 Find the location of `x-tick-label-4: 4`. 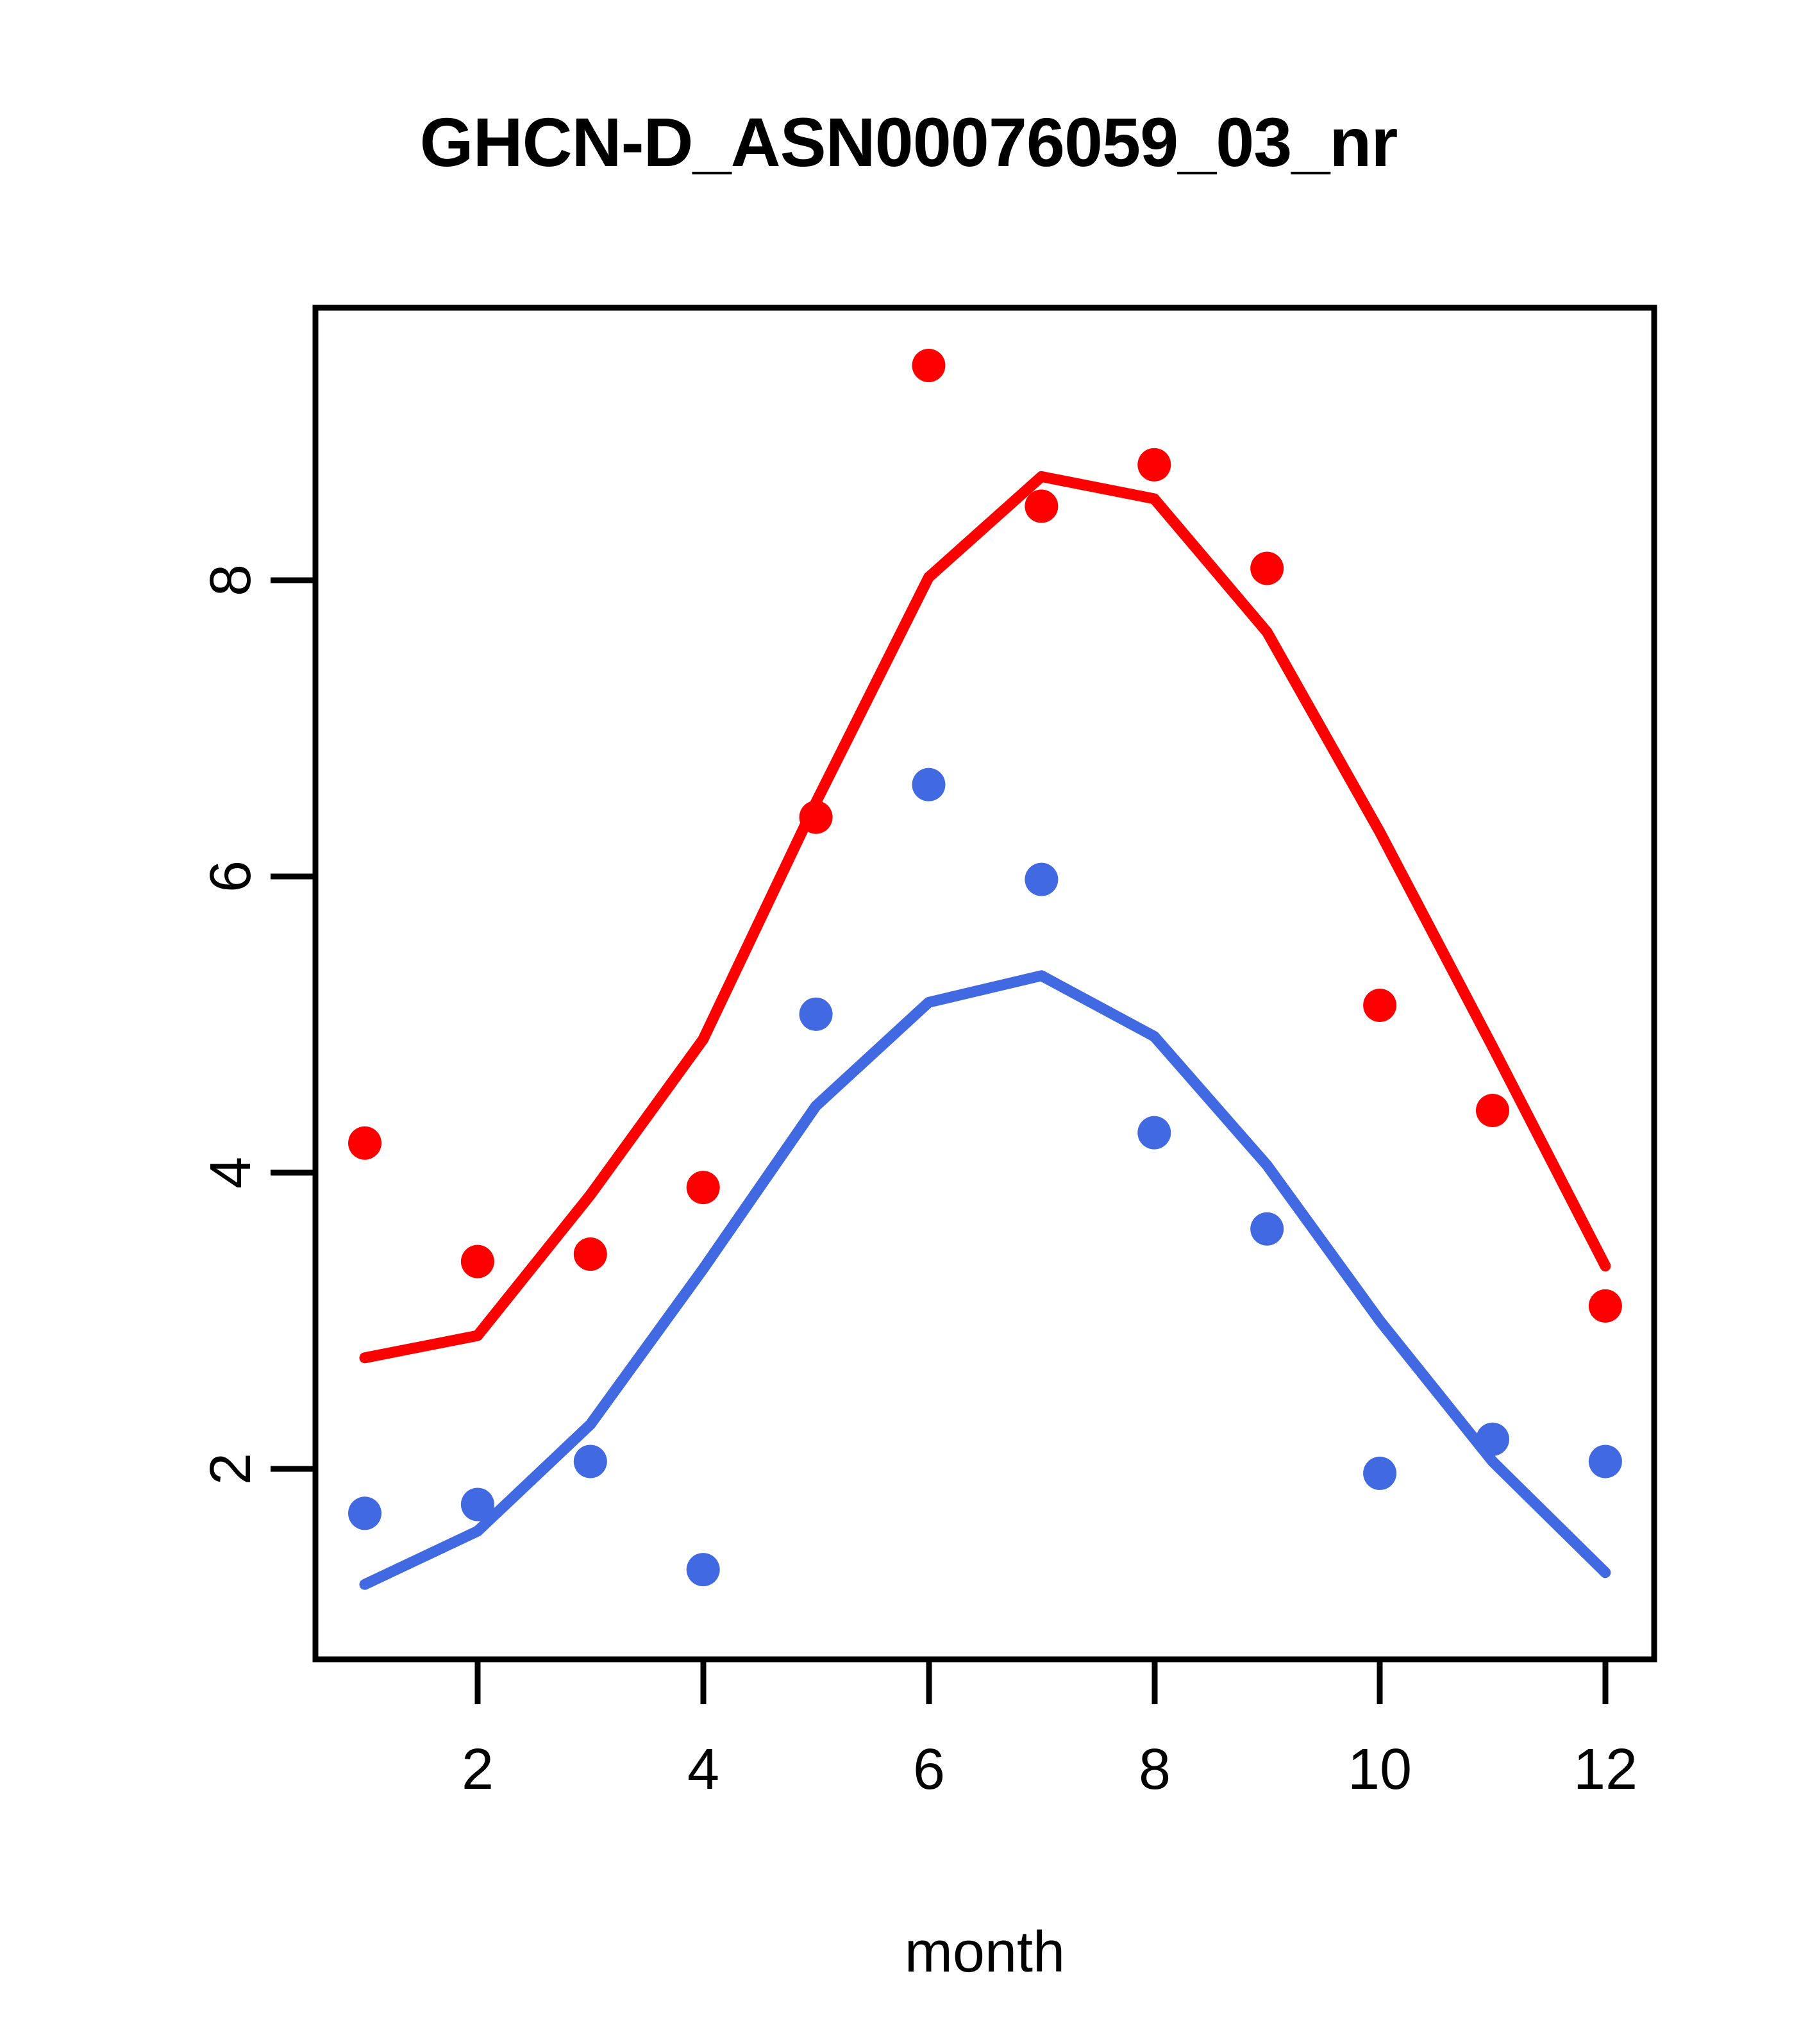

x-tick-label-4: 4 is located at coordinates (703, 1770).